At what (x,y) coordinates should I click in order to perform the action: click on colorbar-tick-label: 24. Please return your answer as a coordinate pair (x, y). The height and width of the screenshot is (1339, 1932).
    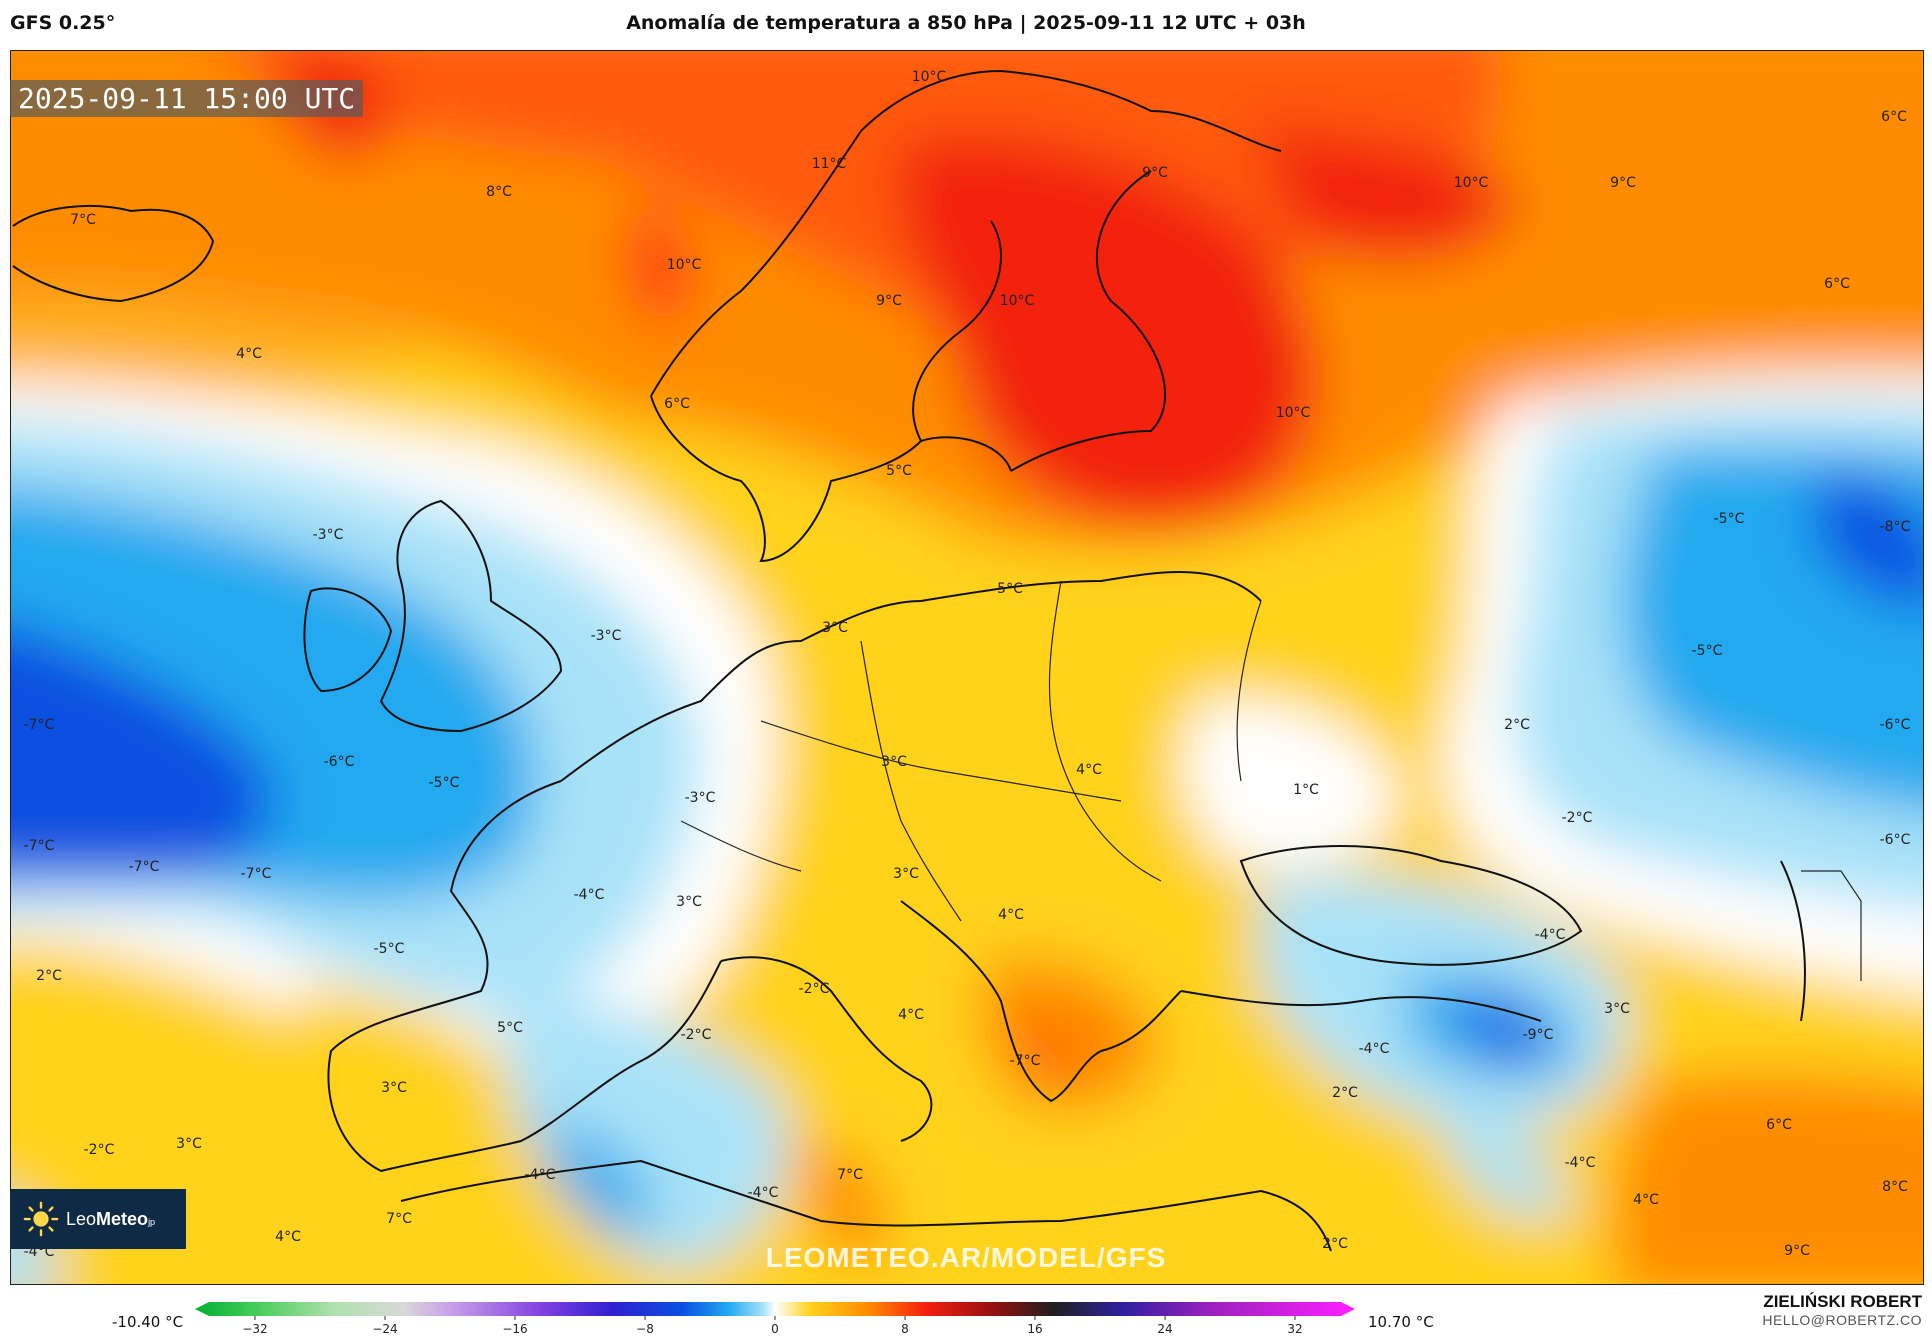
    Looking at the image, I should click on (1164, 1329).